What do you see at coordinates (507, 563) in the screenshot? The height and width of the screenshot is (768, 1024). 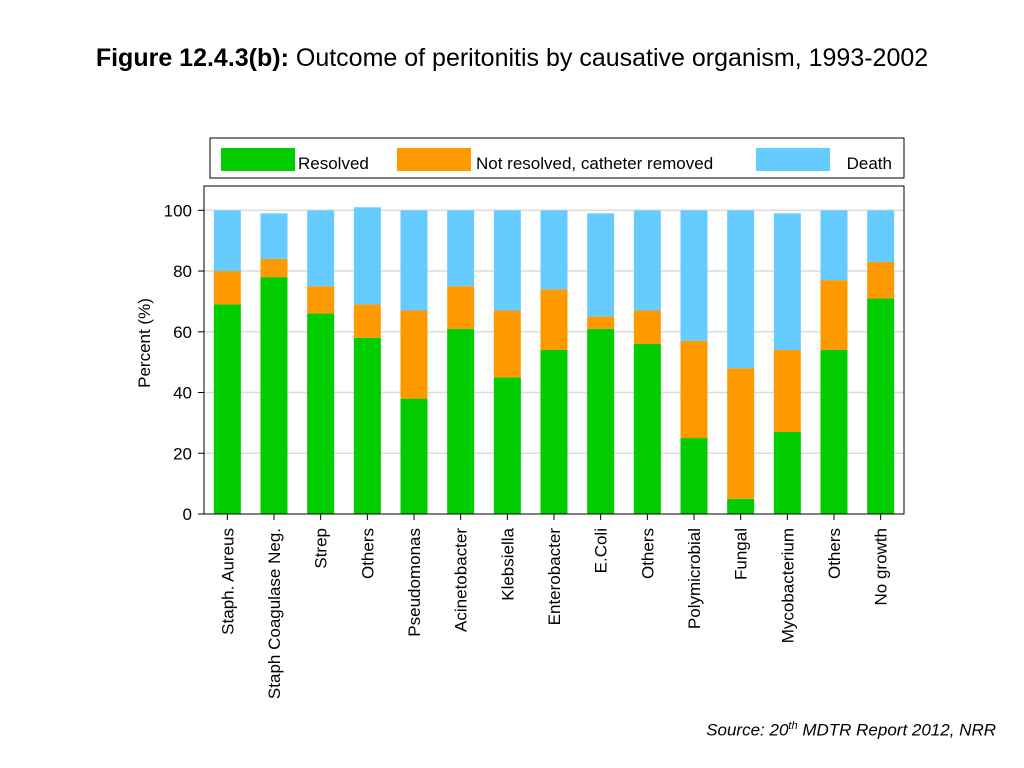 I see `x-tick-label: Klebsiella` at bounding box center [507, 563].